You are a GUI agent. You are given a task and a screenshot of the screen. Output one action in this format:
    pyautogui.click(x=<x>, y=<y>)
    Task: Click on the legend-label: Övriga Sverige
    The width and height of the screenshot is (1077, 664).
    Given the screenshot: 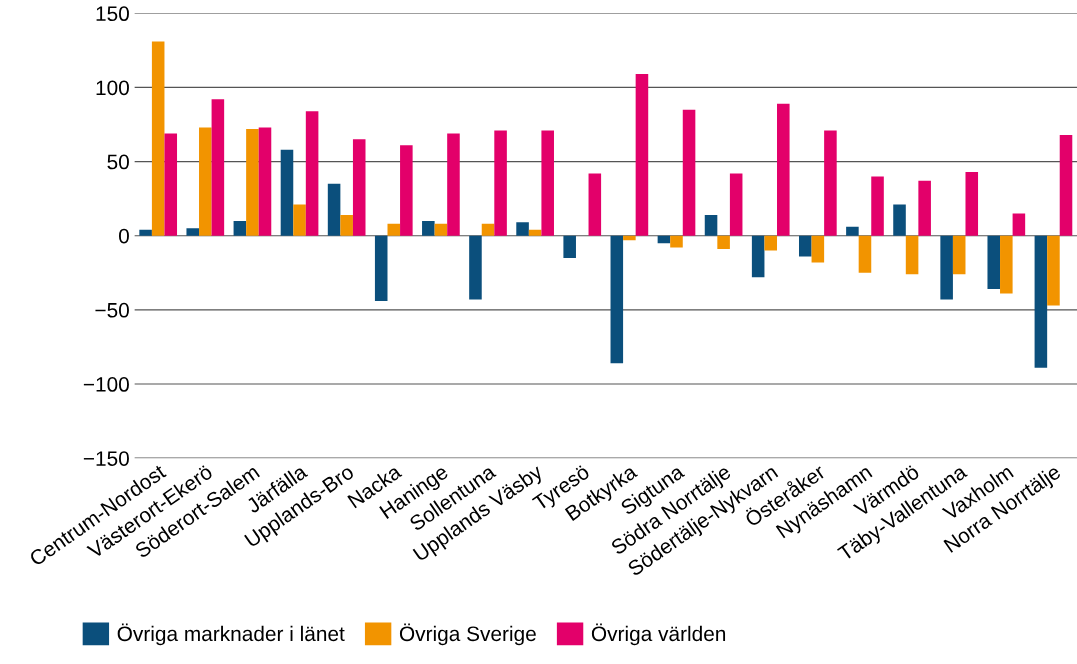 What is the action you would take?
    pyautogui.click(x=467, y=634)
    